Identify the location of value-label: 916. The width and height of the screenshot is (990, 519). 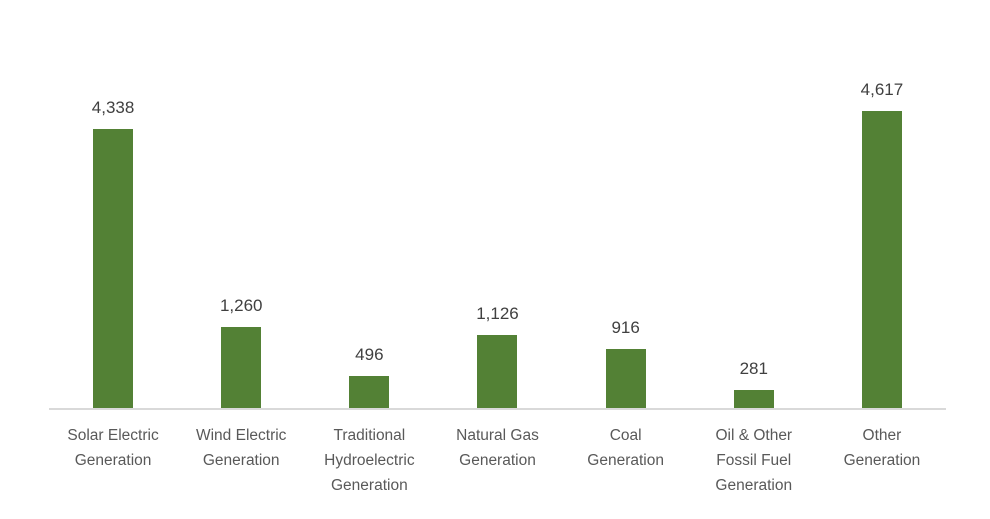
(625, 327).